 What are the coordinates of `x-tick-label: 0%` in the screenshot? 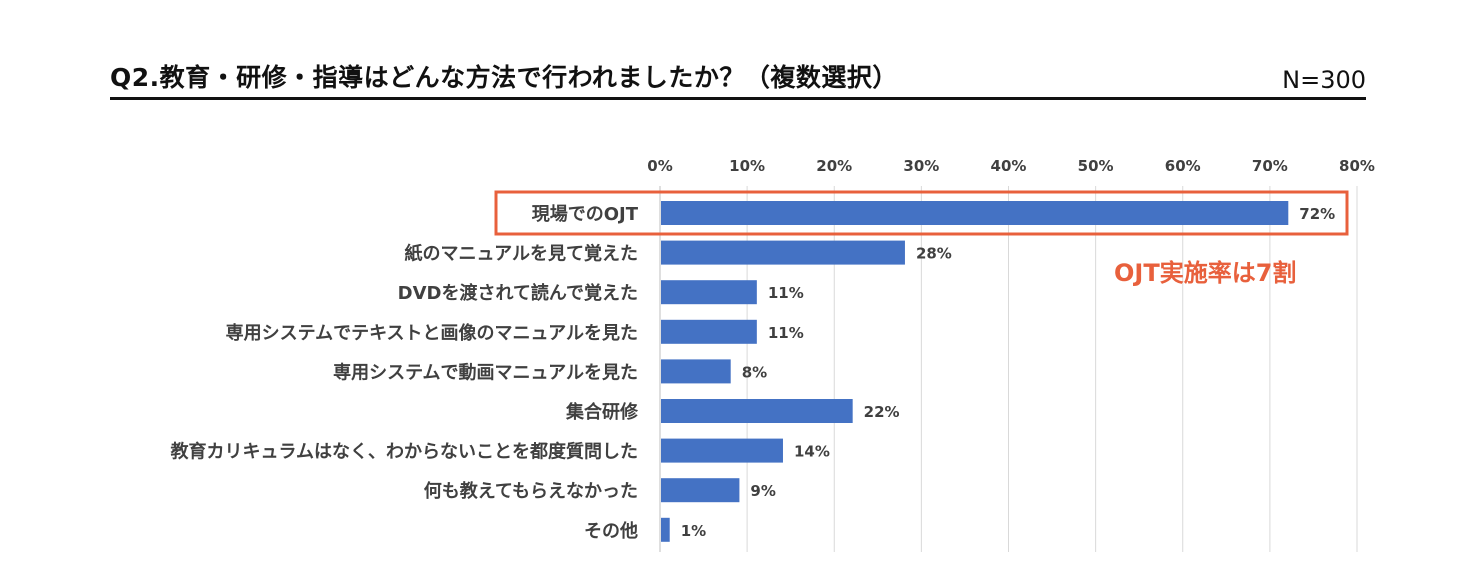 It's located at (659, 166).